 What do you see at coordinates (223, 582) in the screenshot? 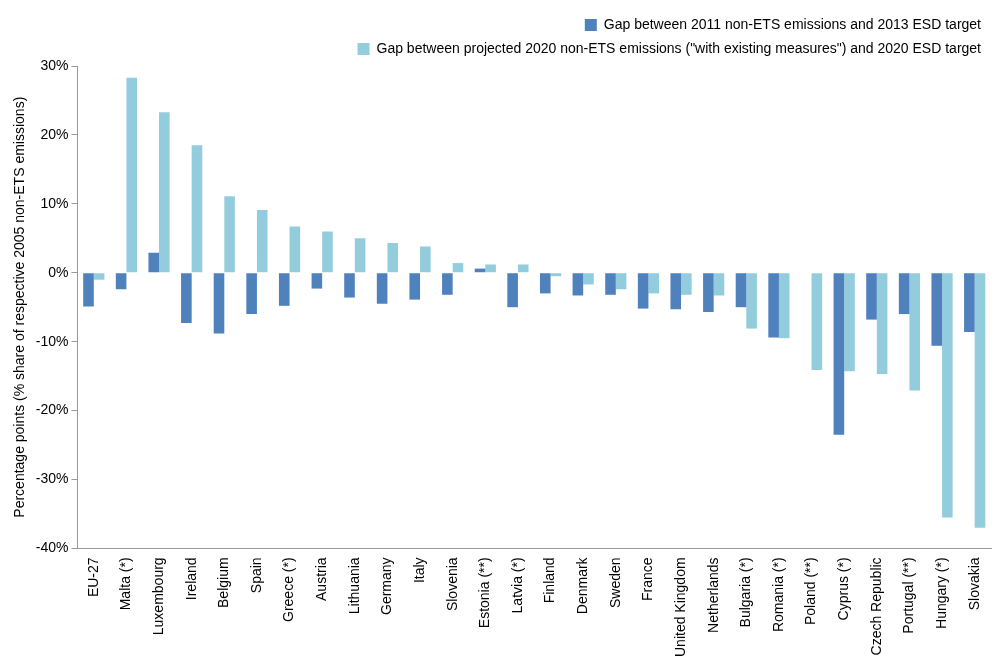
I see `x-tick-label: Belgium` at bounding box center [223, 582].